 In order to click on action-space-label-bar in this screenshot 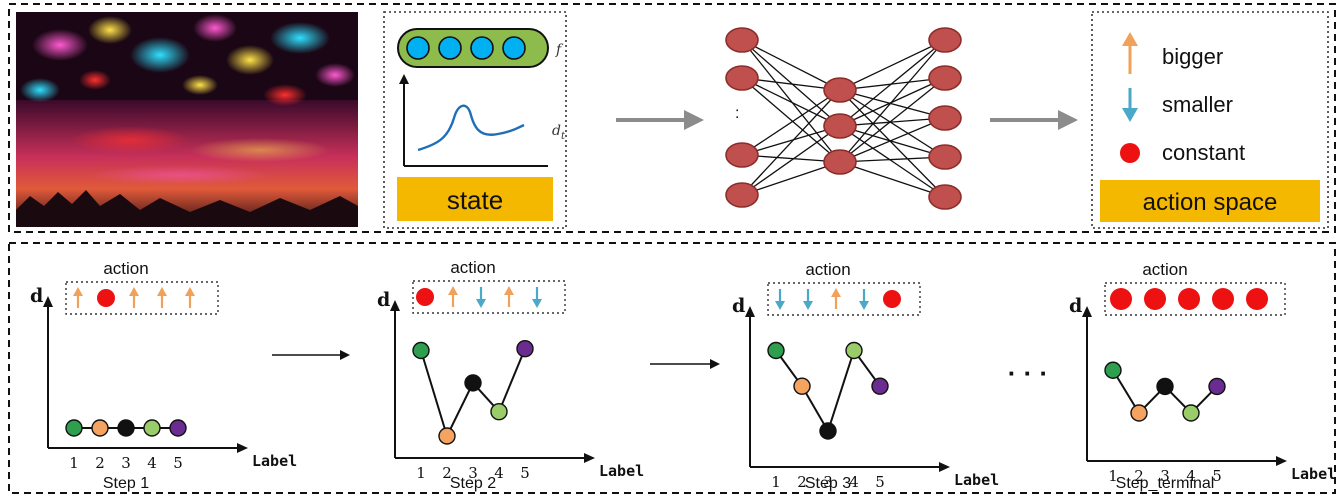, I will do `click(1210, 201)`.